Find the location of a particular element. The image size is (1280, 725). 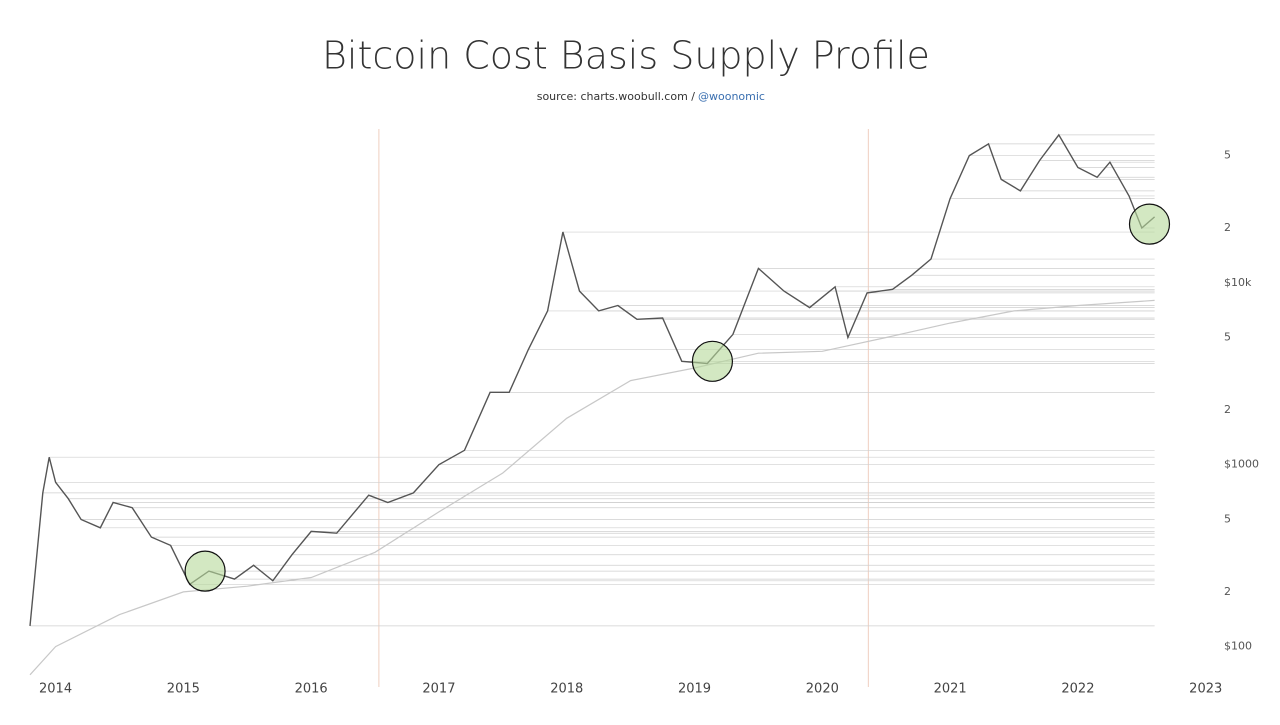

x-tick-label: 2016 is located at coordinates (311, 689).